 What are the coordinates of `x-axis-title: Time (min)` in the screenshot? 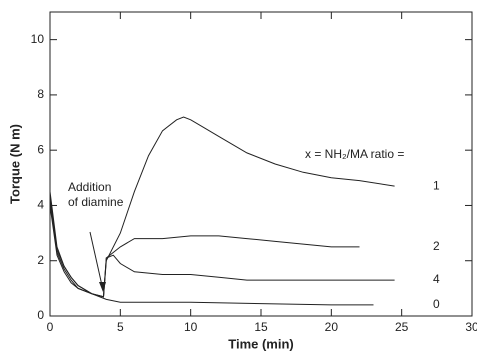 It's located at (261, 343).